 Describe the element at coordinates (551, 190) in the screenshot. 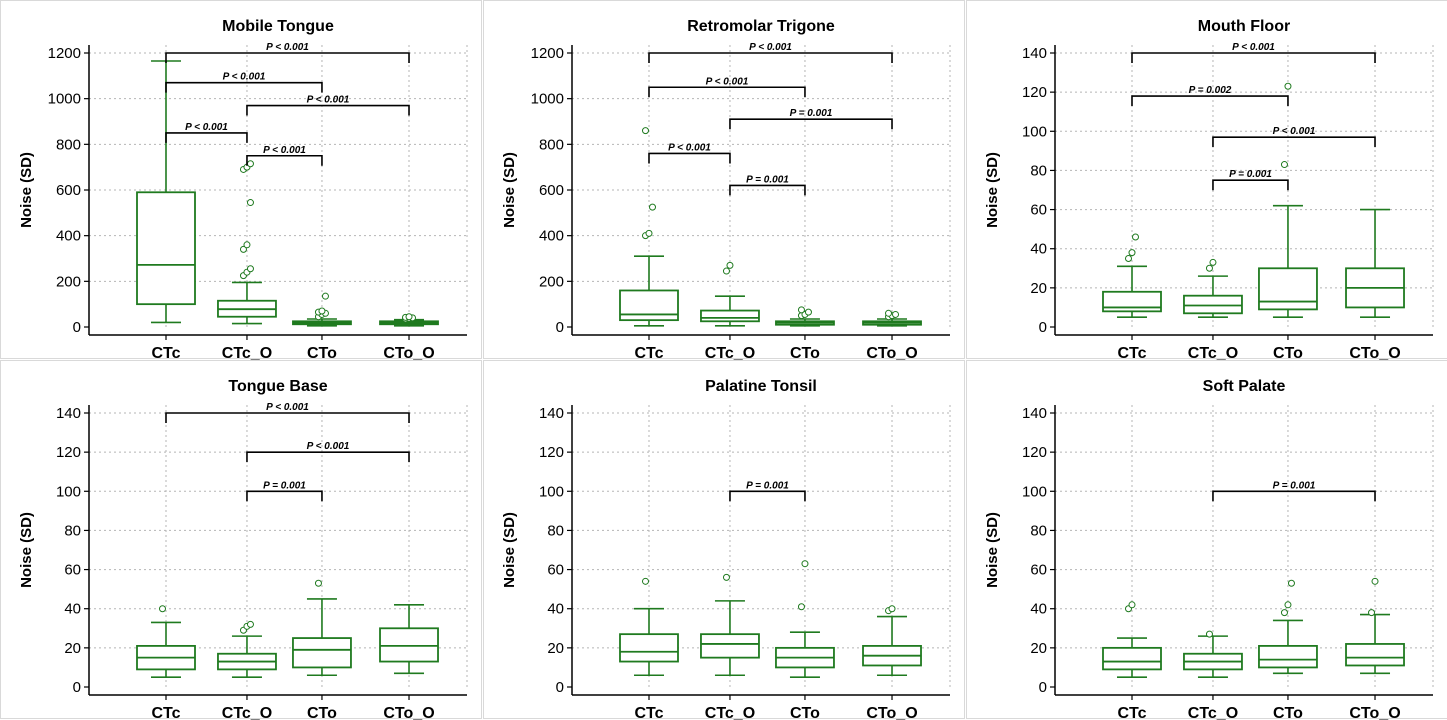

I see `y-tick-label: 600` at that location.